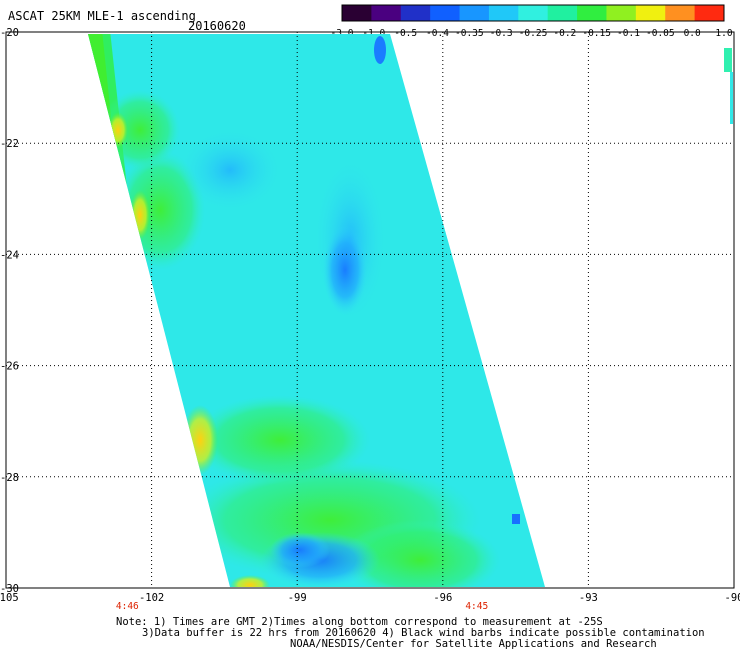 The width and height of the screenshot is (740, 650). I want to click on colorbar-label: 0.0, so click(692, 33).